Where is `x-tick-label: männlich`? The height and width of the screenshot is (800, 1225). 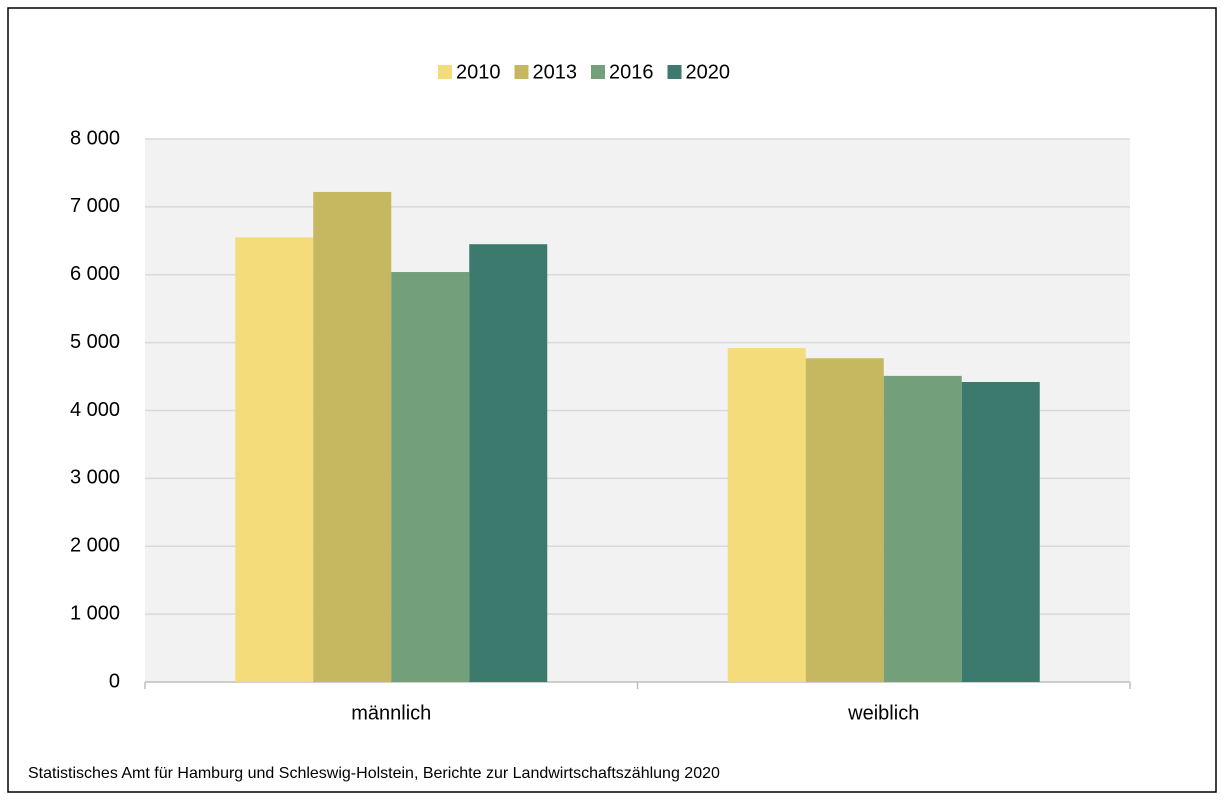
x-tick-label: männlich is located at coordinates (391, 713).